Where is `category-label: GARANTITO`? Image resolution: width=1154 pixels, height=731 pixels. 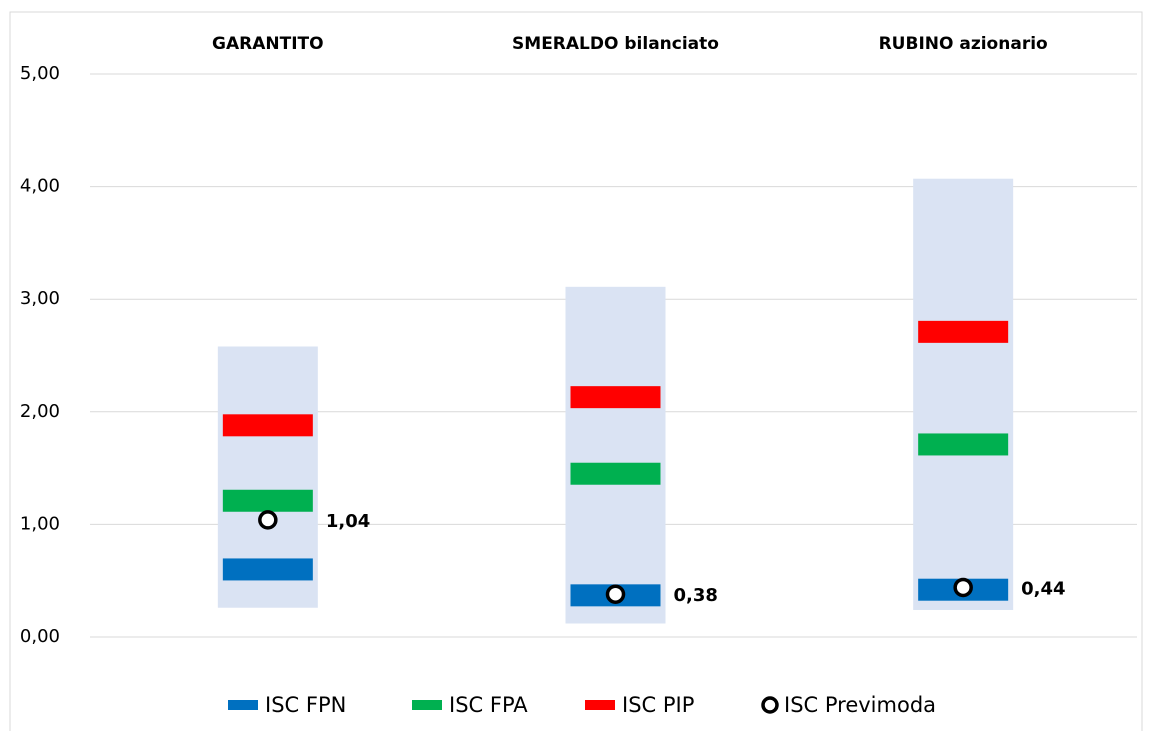
category-label: GARANTITO is located at coordinates (268, 44).